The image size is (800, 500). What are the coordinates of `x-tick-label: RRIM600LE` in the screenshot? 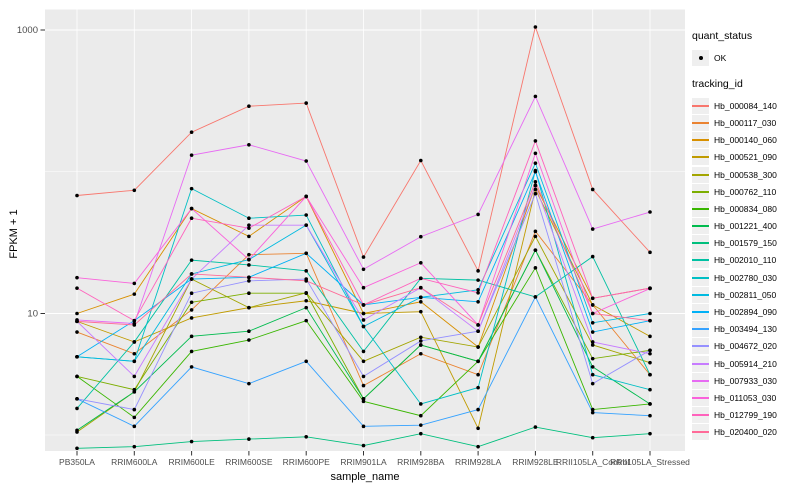 It's located at (191, 462).